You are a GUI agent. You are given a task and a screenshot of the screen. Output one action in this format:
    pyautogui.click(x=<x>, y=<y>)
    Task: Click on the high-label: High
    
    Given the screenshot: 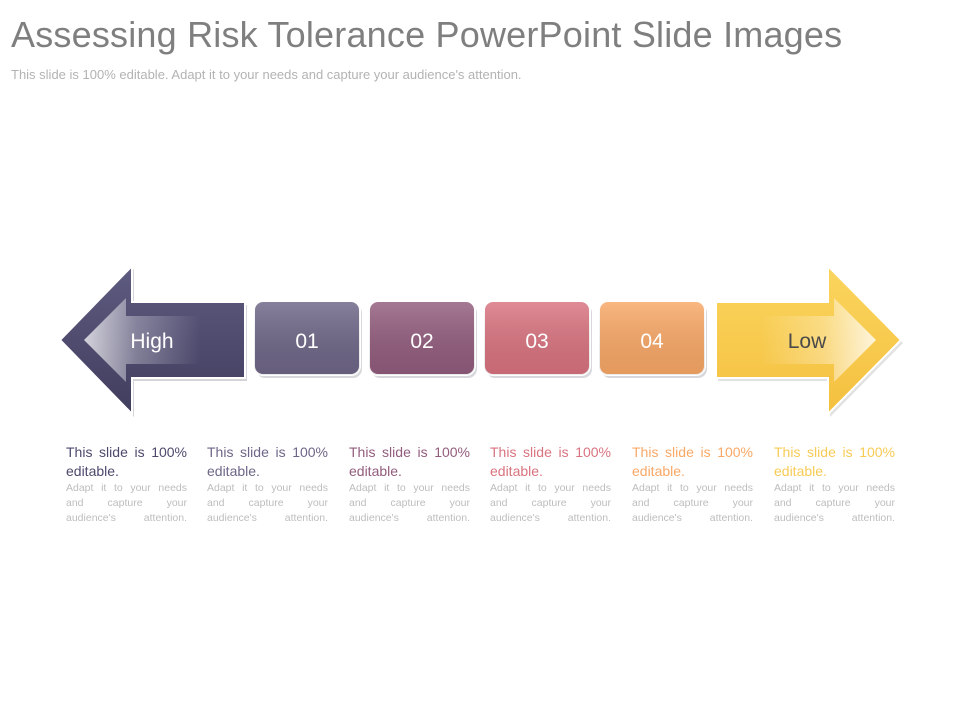 What is the action you would take?
    pyautogui.click(x=151, y=341)
    